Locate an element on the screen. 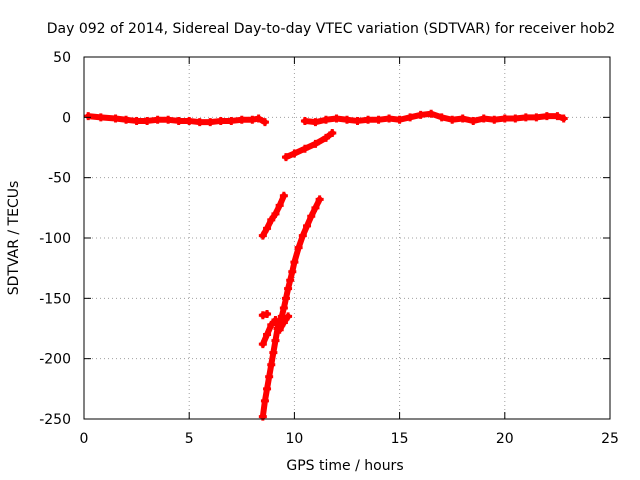 This screenshot has width=640, height=480. x-tick-label: 0 is located at coordinates (84, 439).